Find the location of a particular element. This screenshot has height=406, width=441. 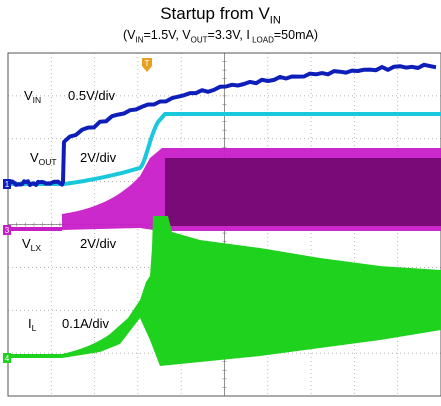

trigger-marker: T is located at coordinates (147, 65).